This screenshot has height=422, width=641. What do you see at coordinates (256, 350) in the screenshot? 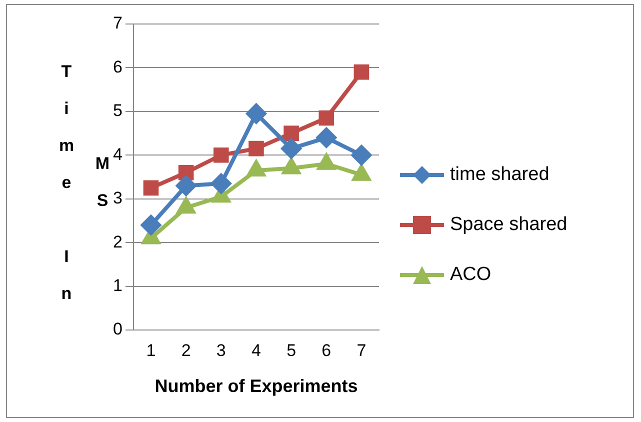
I see `x-tick-label: 4` at bounding box center [256, 350].